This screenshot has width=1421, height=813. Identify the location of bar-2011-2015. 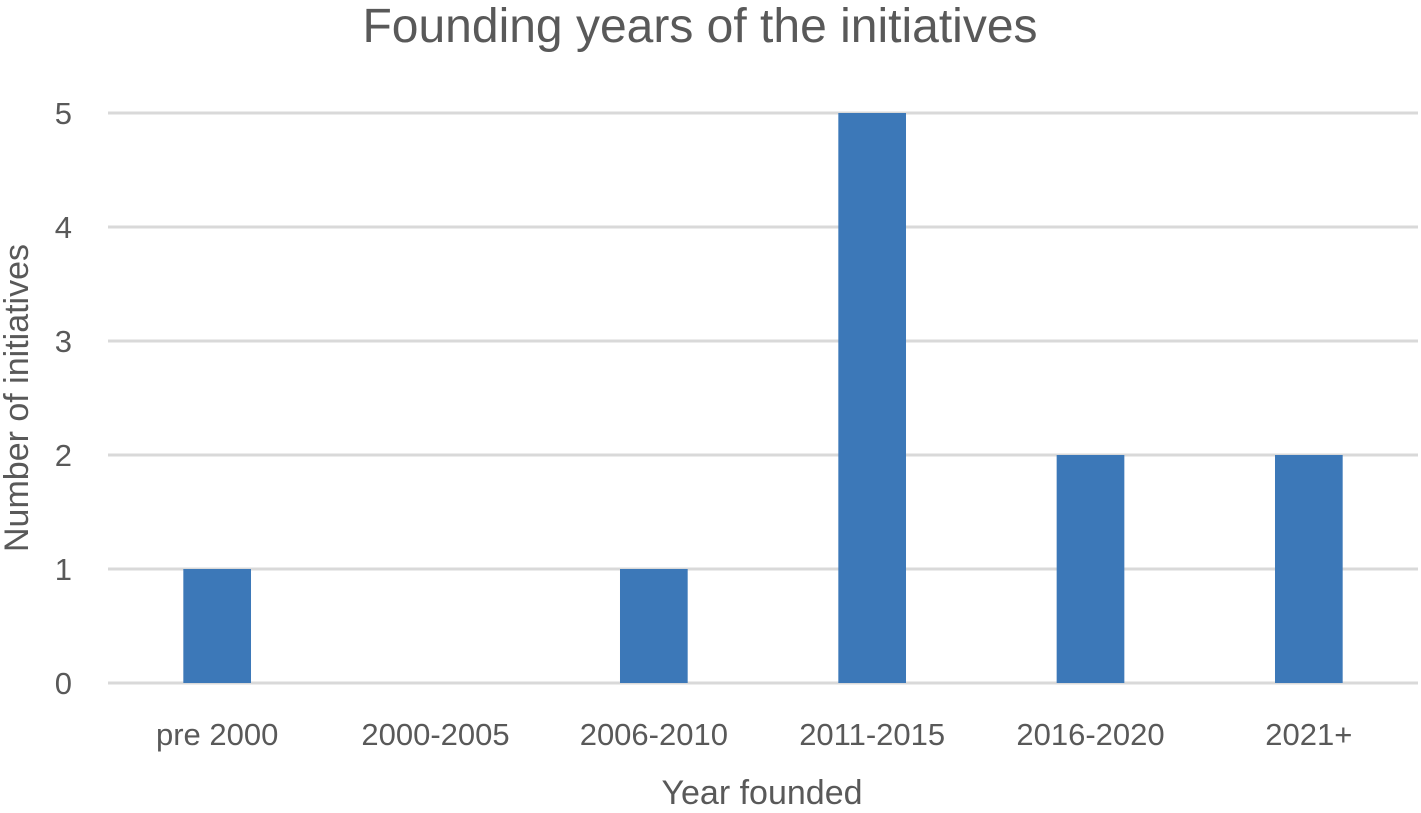
(872, 398).